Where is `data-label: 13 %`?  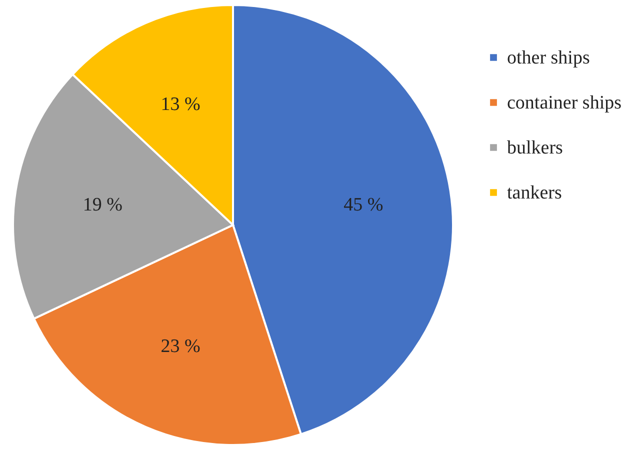
data-label: 13 % is located at coordinates (180, 104).